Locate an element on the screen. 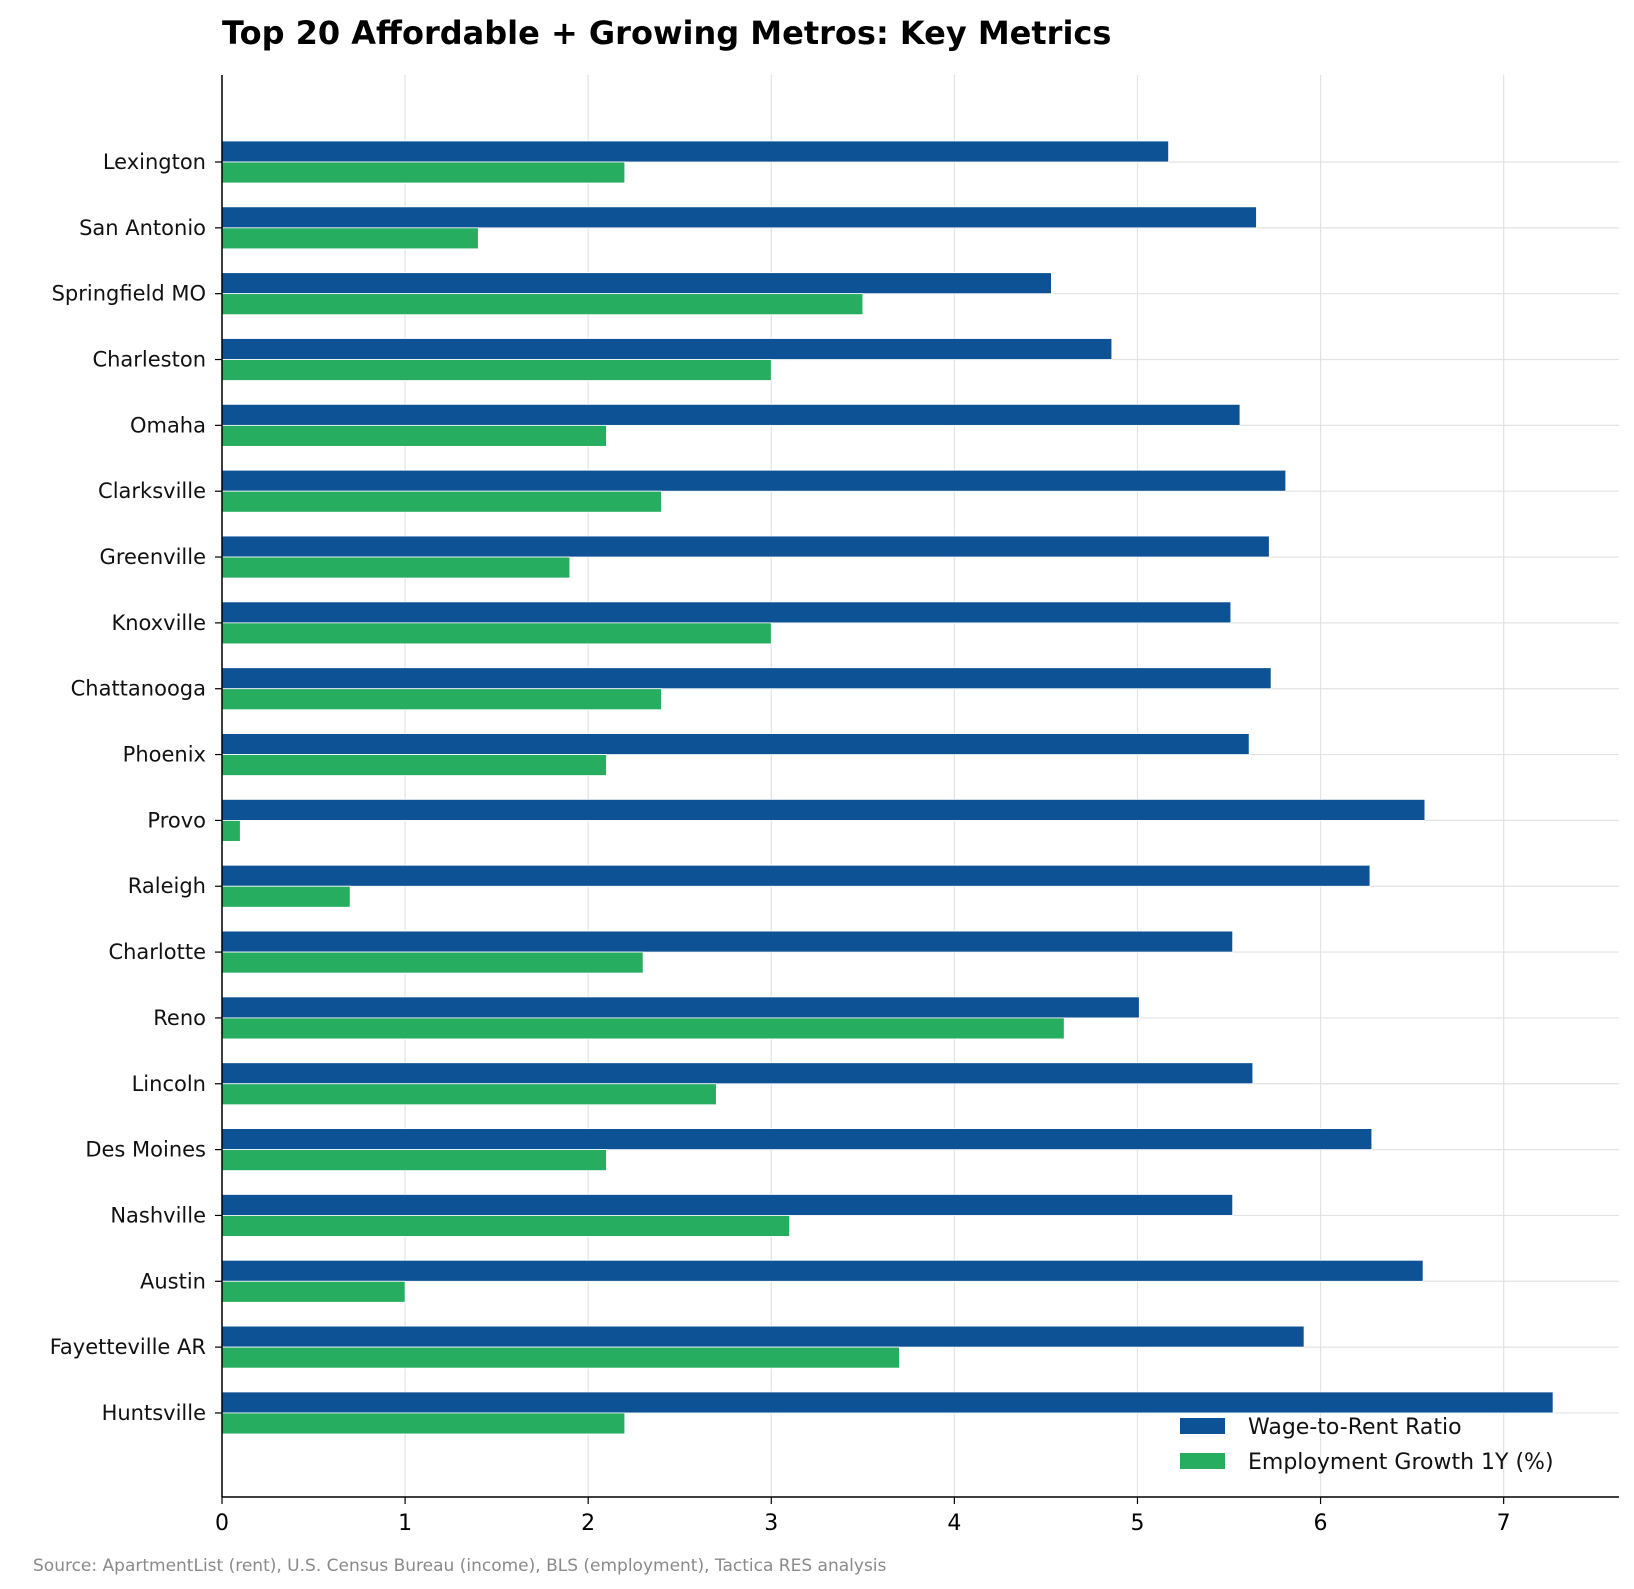 This screenshot has width=1634, height=1589. category-label: Raleigh is located at coordinates (167, 886).